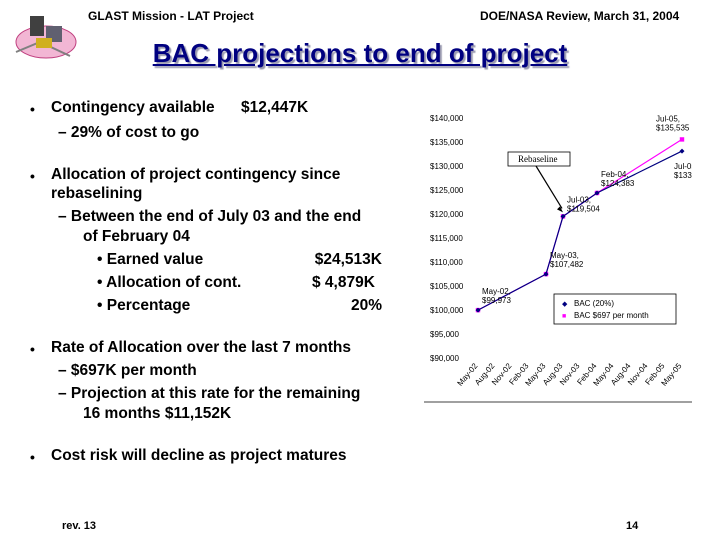 The width and height of the screenshot is (720, 540). What do you see at coordinates (444, 358) in the screenshot?
I see `y-tick-label: $90,000` at bounding box center [444, 358].